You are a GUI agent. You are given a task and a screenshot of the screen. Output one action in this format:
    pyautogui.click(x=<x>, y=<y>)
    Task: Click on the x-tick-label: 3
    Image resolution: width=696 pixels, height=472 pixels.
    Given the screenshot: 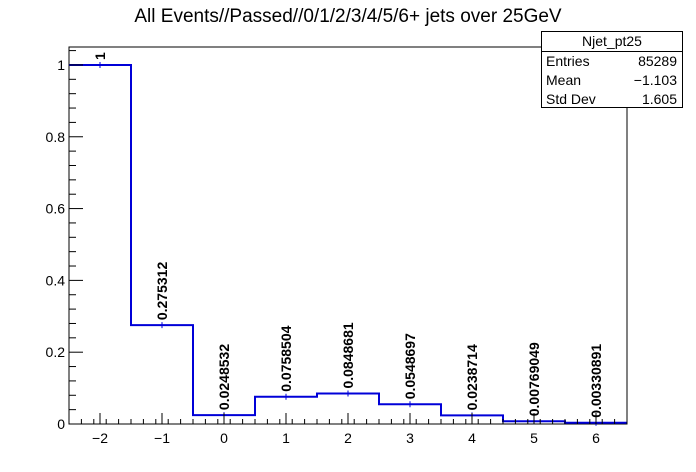 What is the action you would take?
    pyautogui.click(x=410, y=438)
    